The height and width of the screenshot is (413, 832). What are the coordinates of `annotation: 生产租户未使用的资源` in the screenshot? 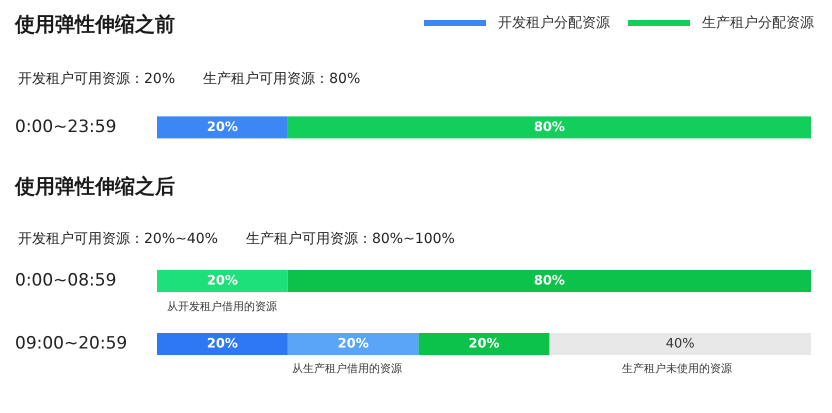 It's located at (677, 368).